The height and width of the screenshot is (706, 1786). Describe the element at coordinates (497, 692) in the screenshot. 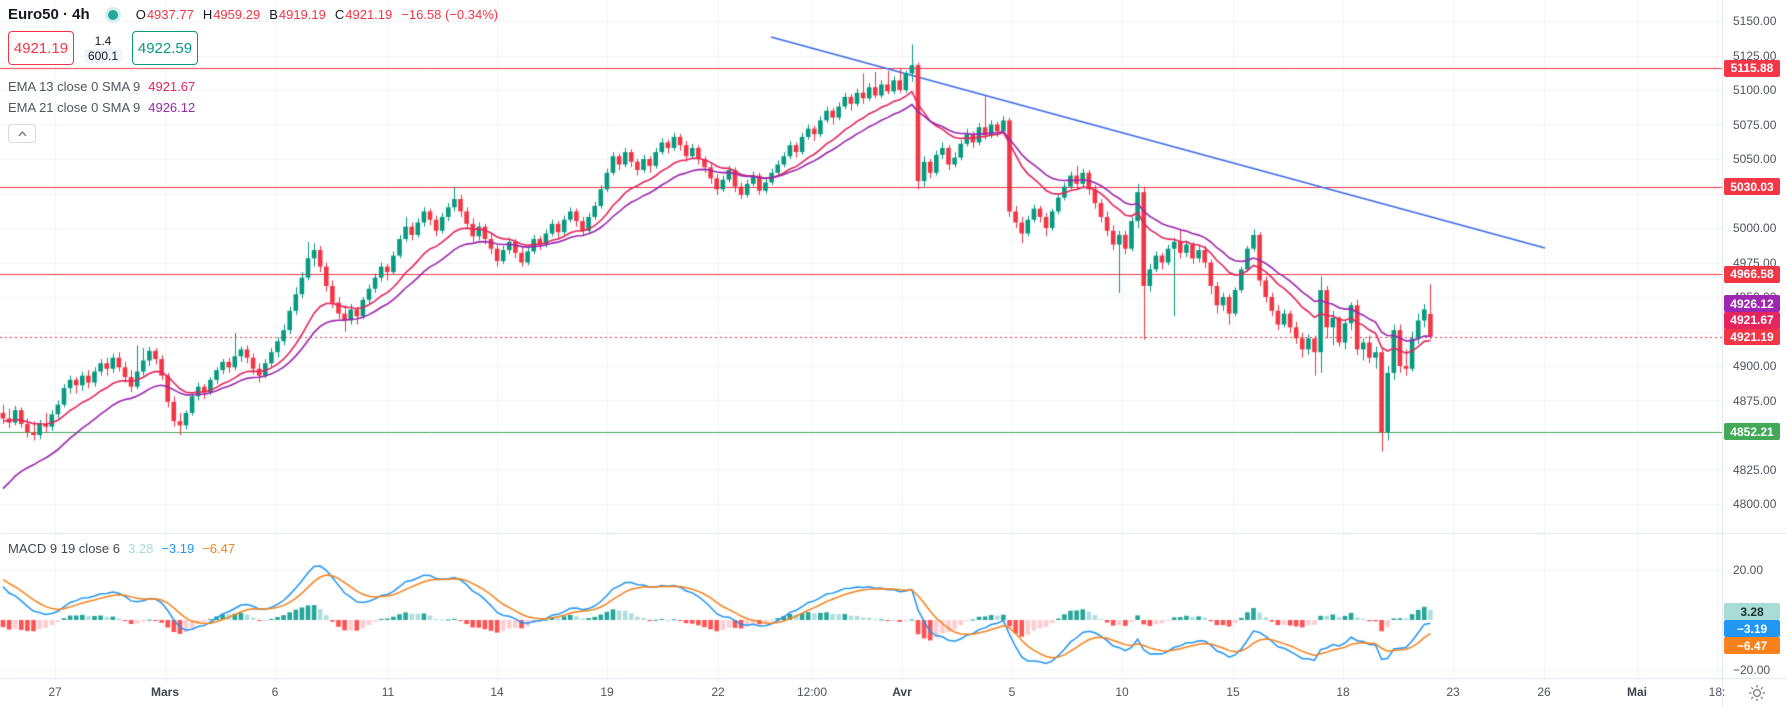

I see `time-axis-label: 14` at that location.